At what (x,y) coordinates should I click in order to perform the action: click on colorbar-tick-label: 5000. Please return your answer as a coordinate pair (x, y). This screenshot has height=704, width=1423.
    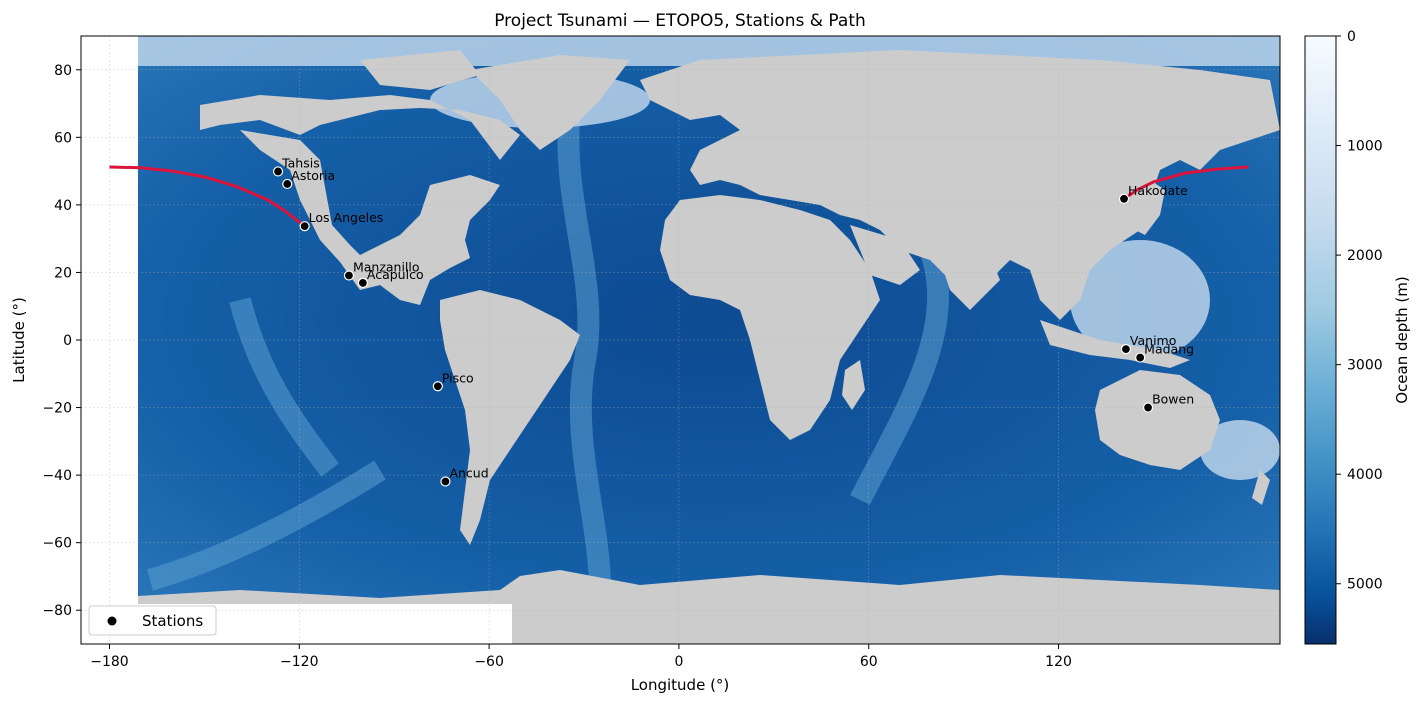
    Looking at the image, I should click on (1365, 585).